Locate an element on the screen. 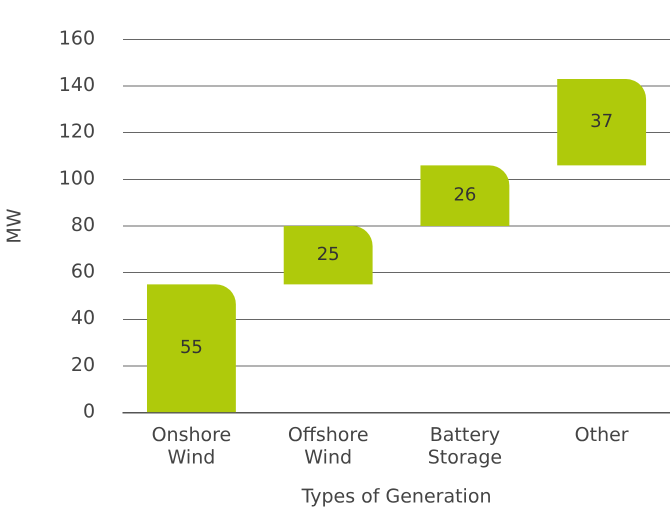  y-axis-title: MW is located at coordinates (14, 226).